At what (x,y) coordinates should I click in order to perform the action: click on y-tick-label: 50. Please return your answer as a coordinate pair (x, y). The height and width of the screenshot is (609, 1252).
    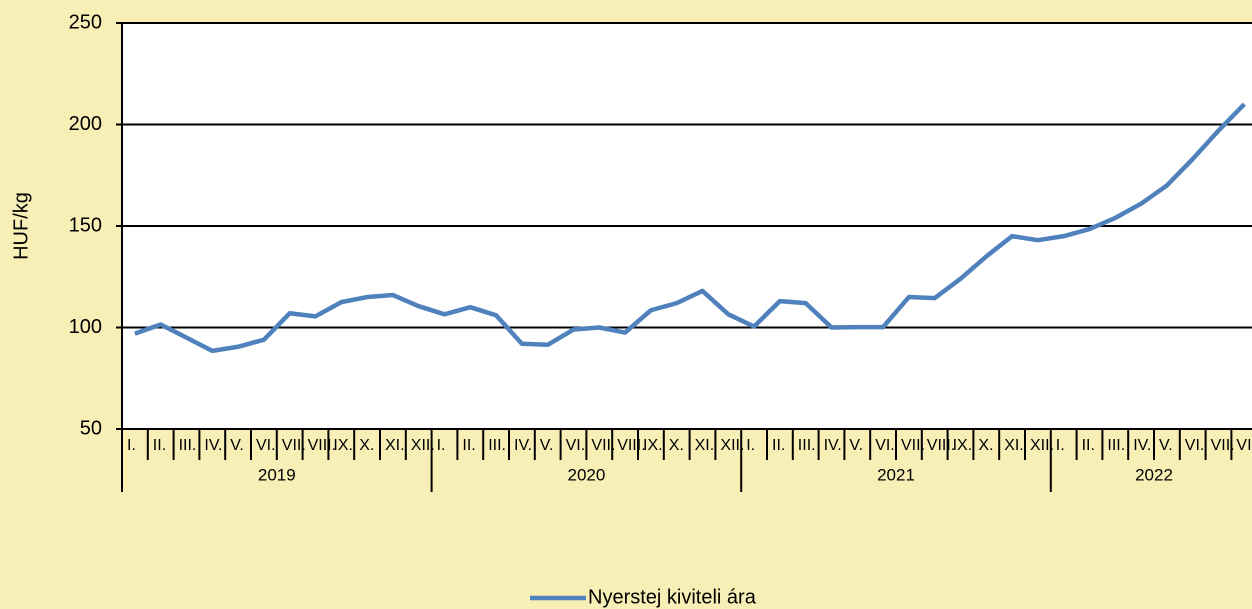
    Looking at the image, I should click on (91, 428).